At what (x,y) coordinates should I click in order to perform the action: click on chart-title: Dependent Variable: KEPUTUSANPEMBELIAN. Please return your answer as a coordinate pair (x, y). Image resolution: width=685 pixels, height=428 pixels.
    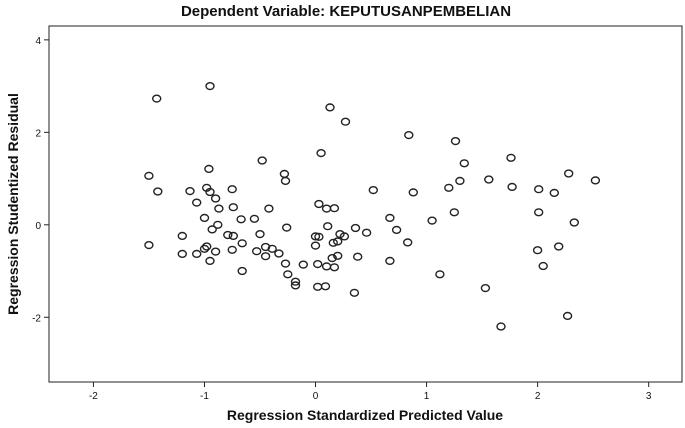
    Looking at the image, I should click on (346, 11).